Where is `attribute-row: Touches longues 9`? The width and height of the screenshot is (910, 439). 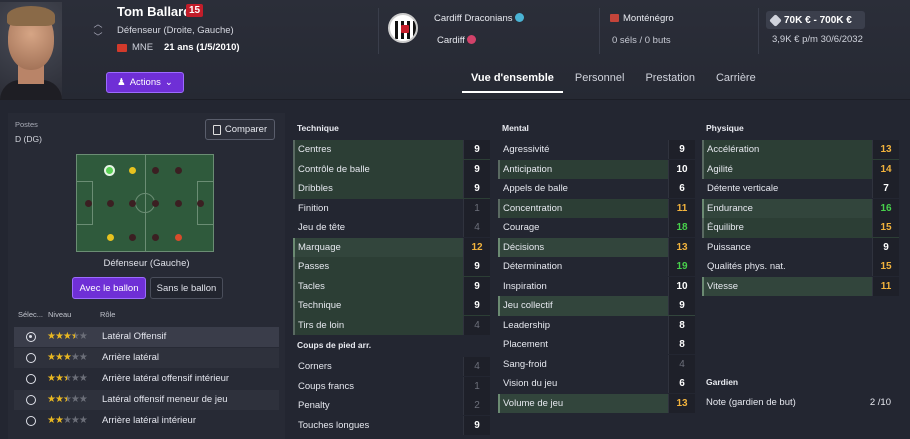 attribute-row: Touches longues 9 is located at coordinates (391, 425).